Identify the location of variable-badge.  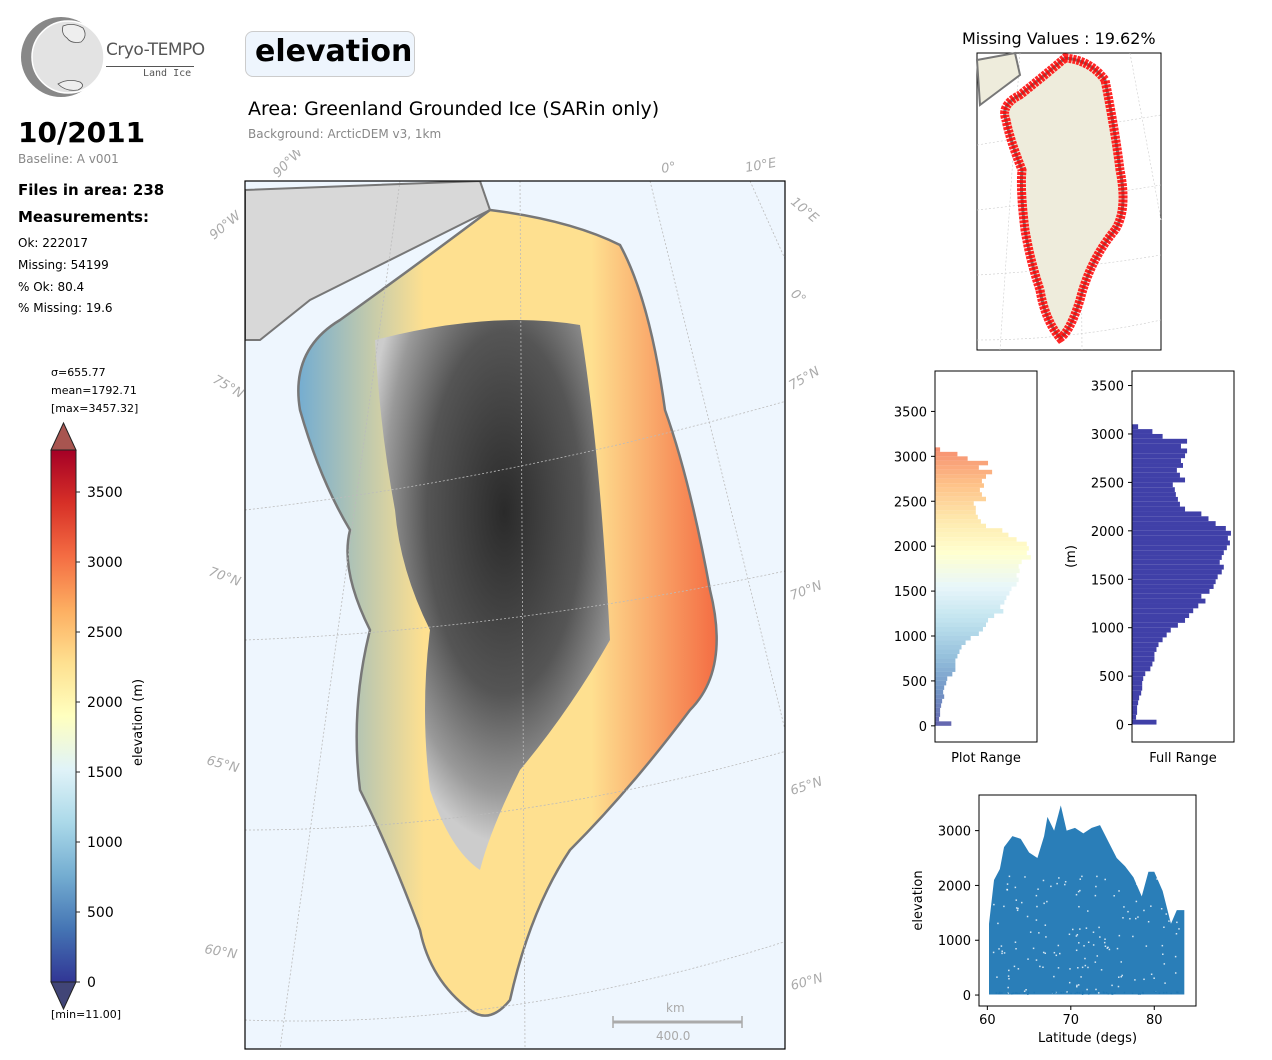
(330, 54).